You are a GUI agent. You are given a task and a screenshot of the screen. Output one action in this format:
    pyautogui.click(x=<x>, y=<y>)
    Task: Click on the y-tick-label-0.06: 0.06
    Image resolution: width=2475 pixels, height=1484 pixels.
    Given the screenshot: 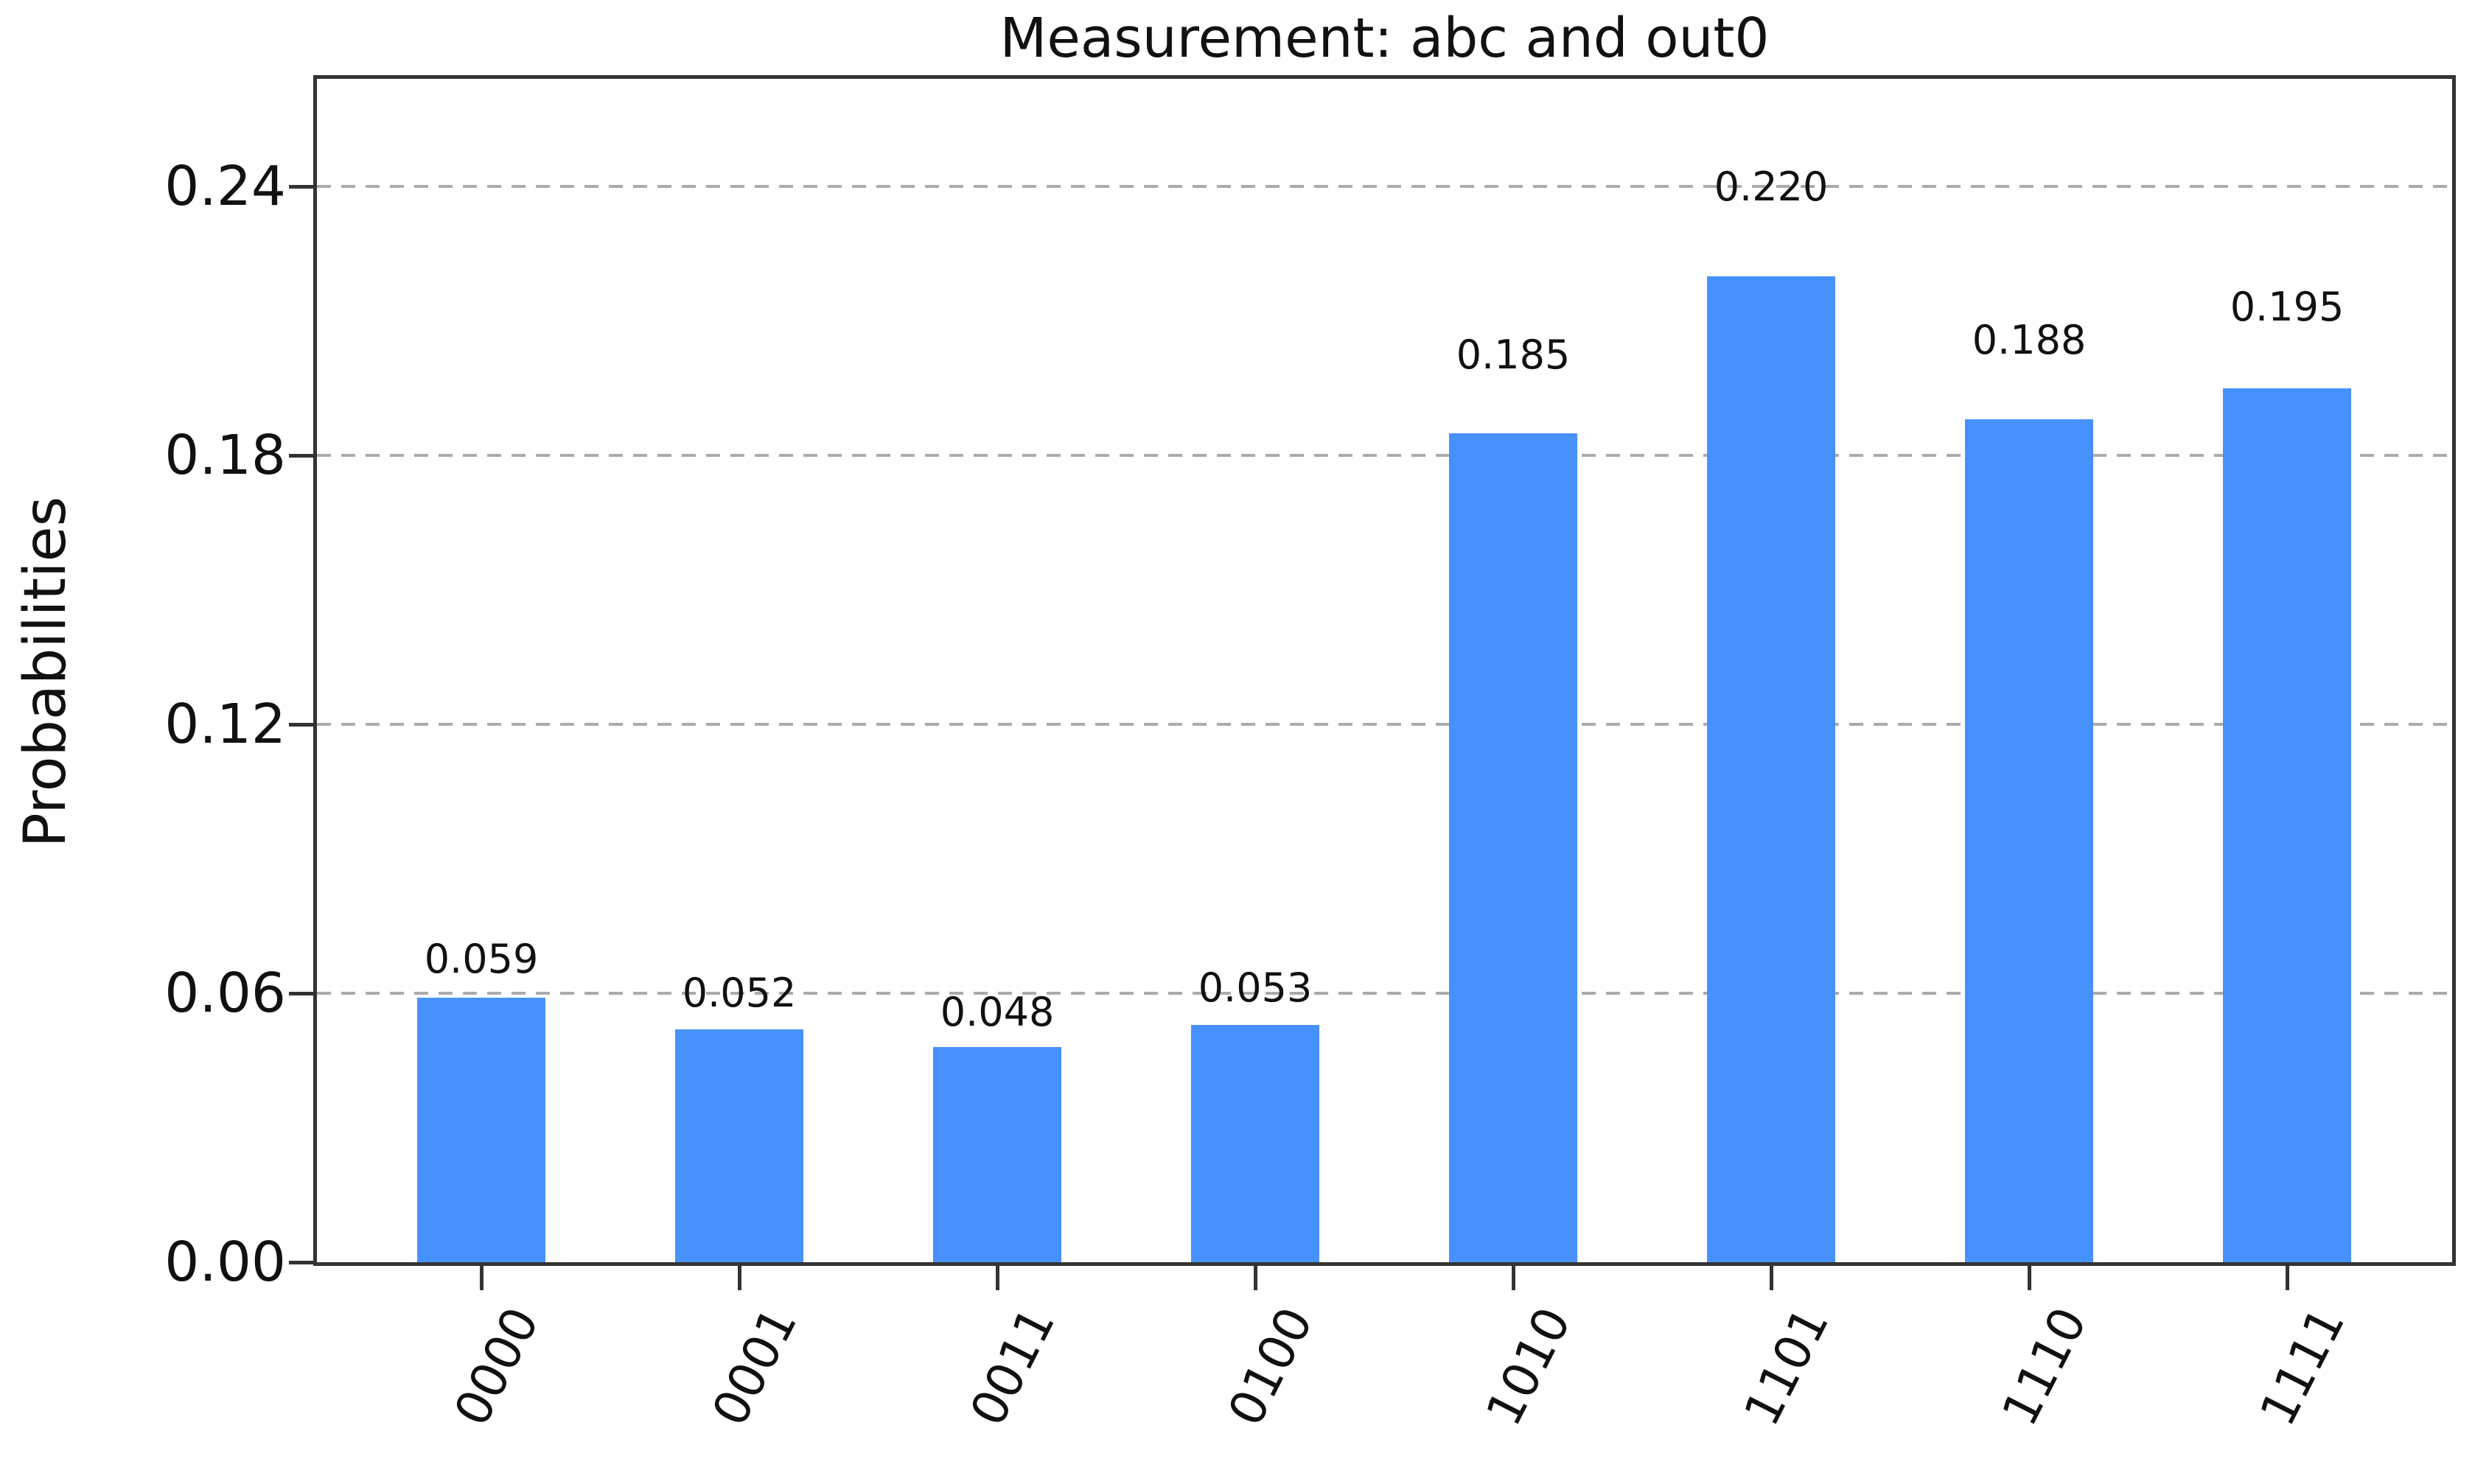 What is the action you would take?
    pyautogui.click(x=225, y=993)
    